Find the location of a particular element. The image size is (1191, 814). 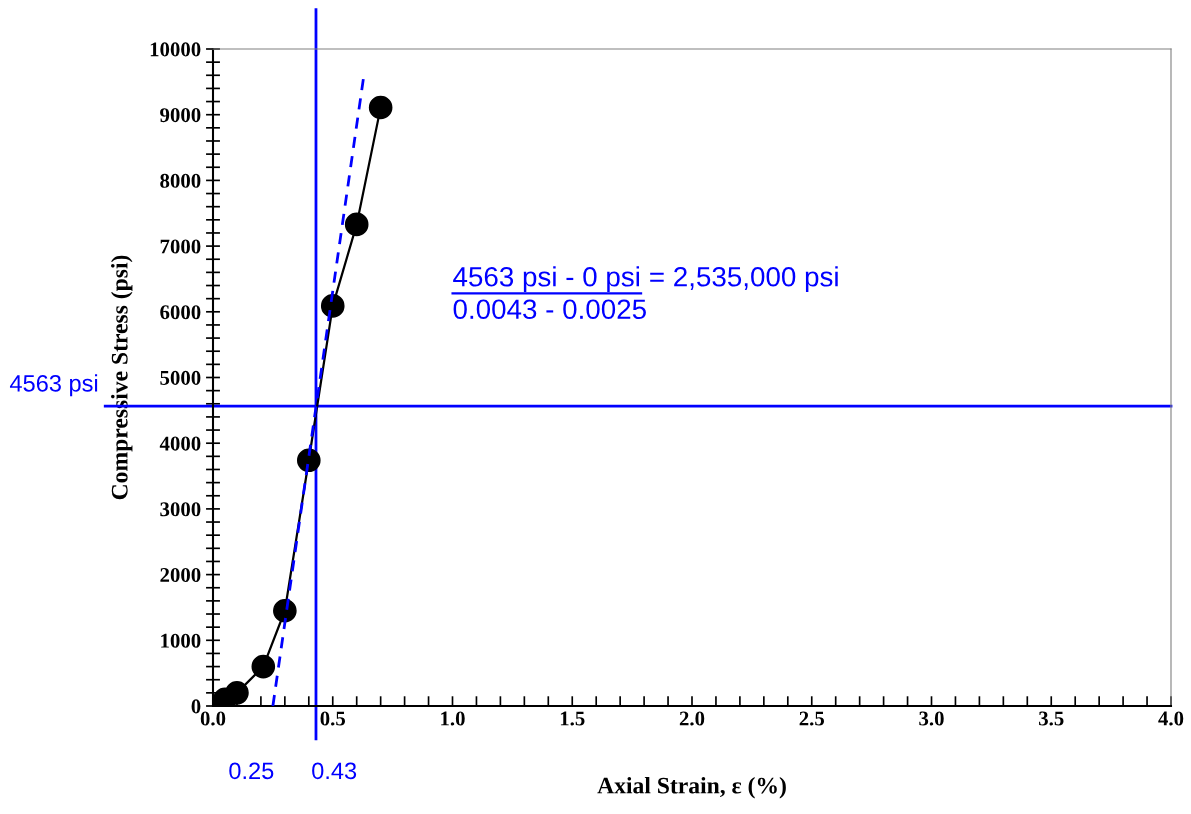

annotation: 0.0043 - 0.0025 is located at coordinates (549, 309).